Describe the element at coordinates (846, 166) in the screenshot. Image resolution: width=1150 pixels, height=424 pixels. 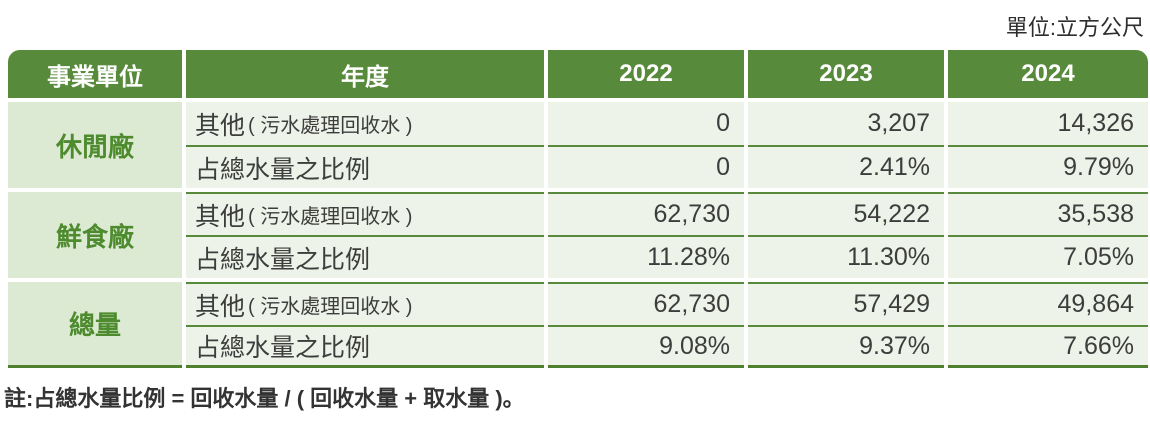
I see `value-cell: 2.41%` at that location.